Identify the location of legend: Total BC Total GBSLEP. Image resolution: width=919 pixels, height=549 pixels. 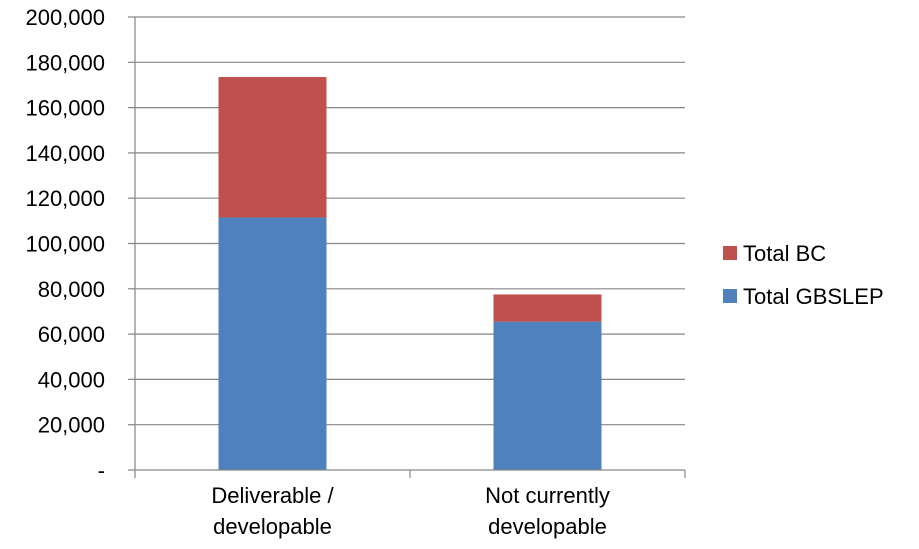
(803, 275).